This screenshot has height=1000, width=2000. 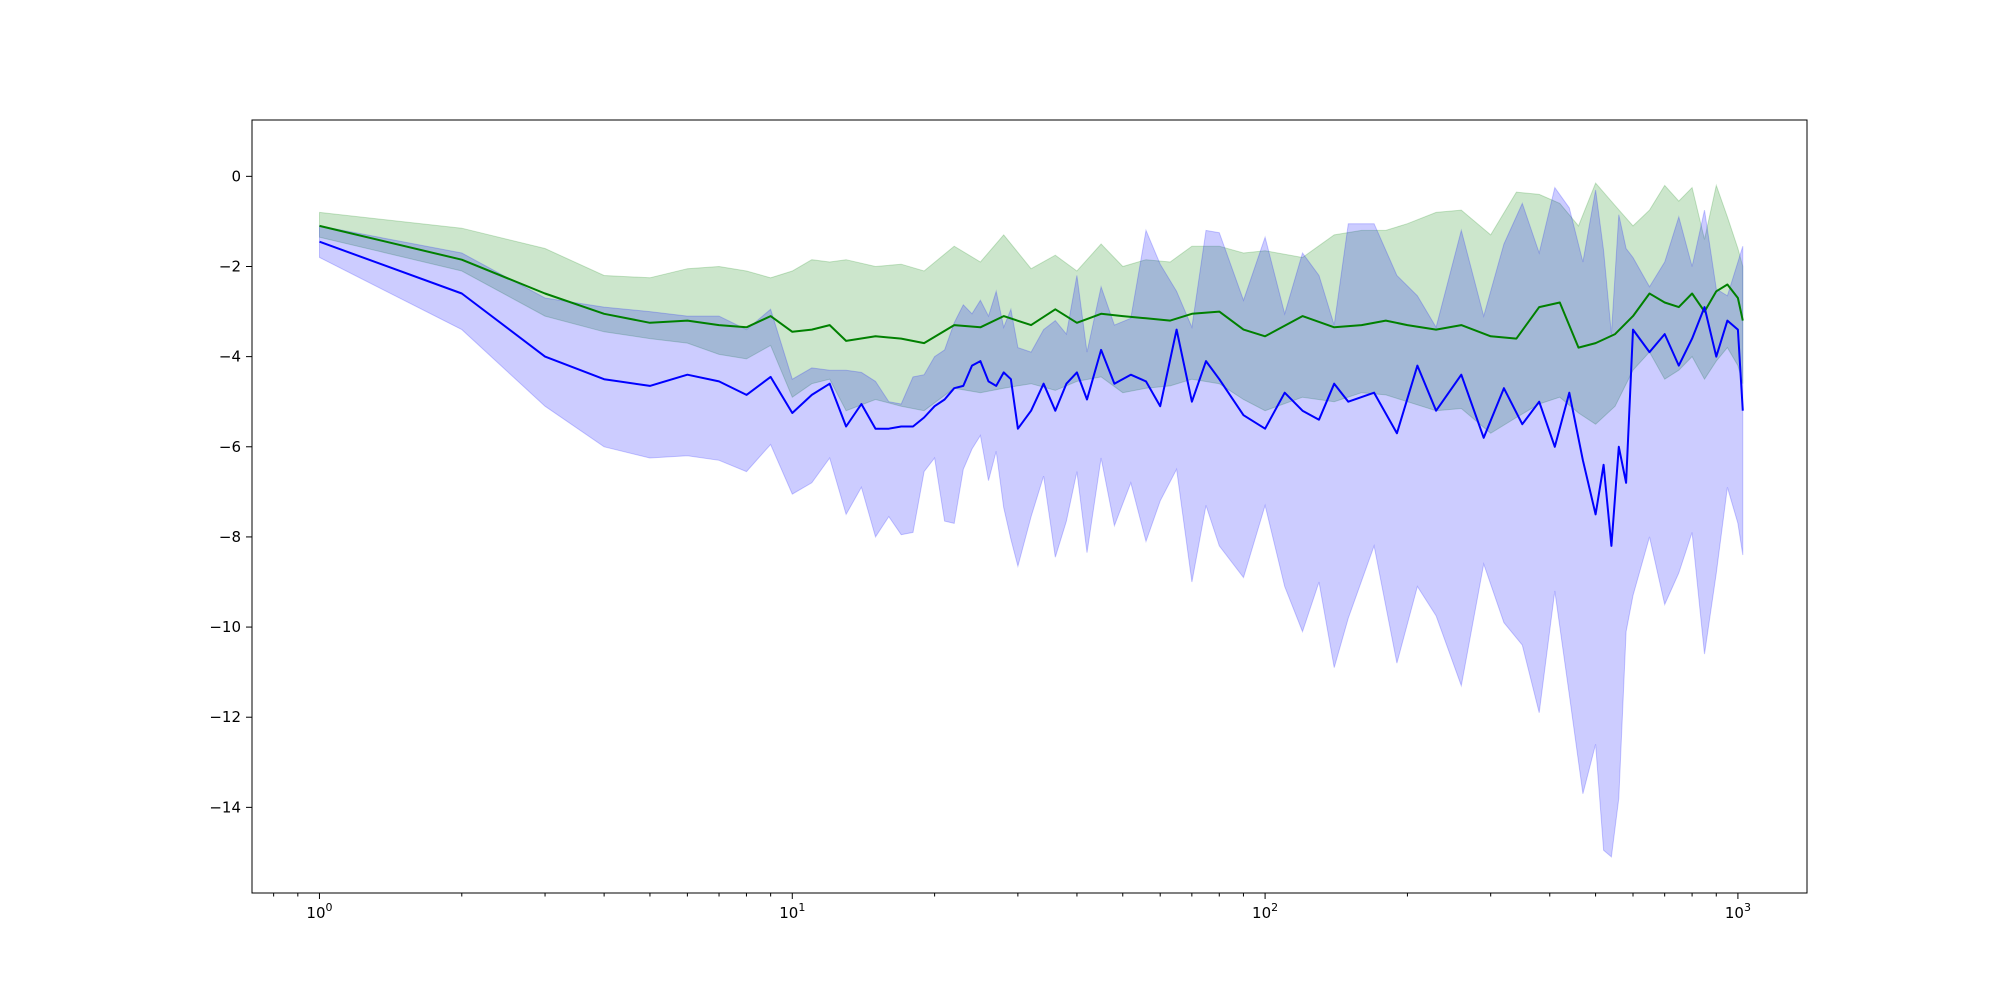 I want to click on x-tick-label: 10², so click(x=1265, y=911).